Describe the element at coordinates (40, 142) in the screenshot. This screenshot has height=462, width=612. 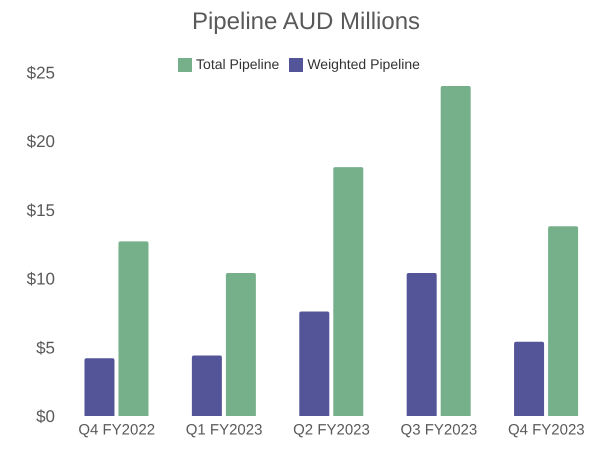
I see `y-tick-label: $20` at that location.